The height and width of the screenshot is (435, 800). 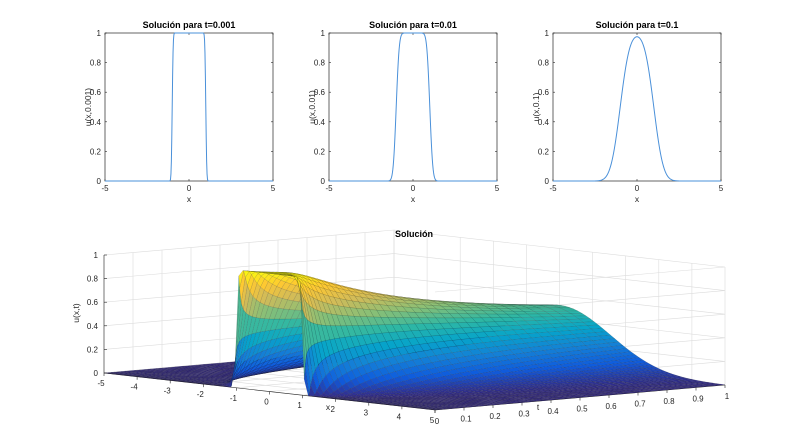 What do you see at coordinates (727, 396) in the screenshot?
I see `t-tick-label: 1` at bounding box center [727, 396].